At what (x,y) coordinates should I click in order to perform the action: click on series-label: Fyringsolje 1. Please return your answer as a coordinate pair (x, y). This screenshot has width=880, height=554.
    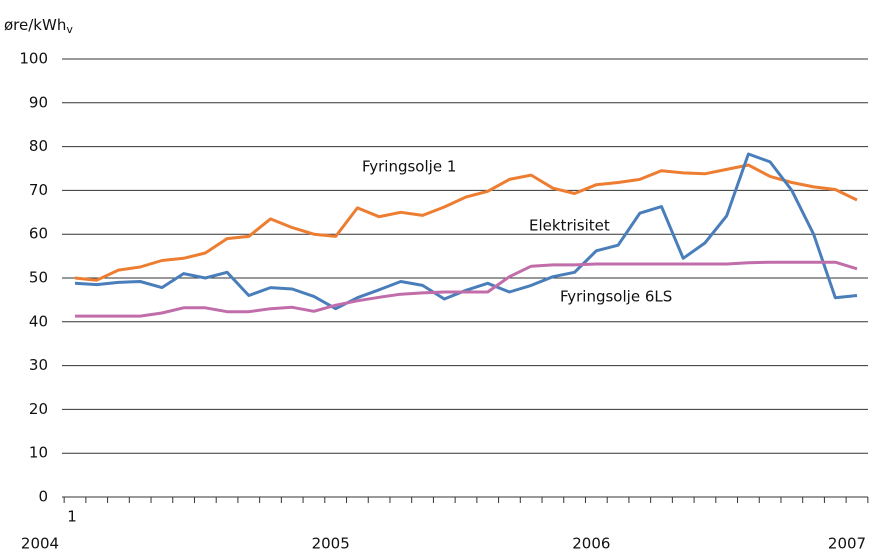
    Looking at the image, I should click on (409, 167).